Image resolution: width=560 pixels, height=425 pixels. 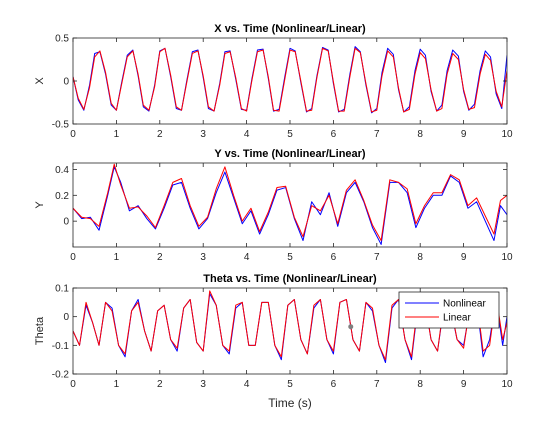 What do you see at coordinates (40, 330) in the screenshot?
I see `y-axis-label: Theta` at bounding box center [40, 330].